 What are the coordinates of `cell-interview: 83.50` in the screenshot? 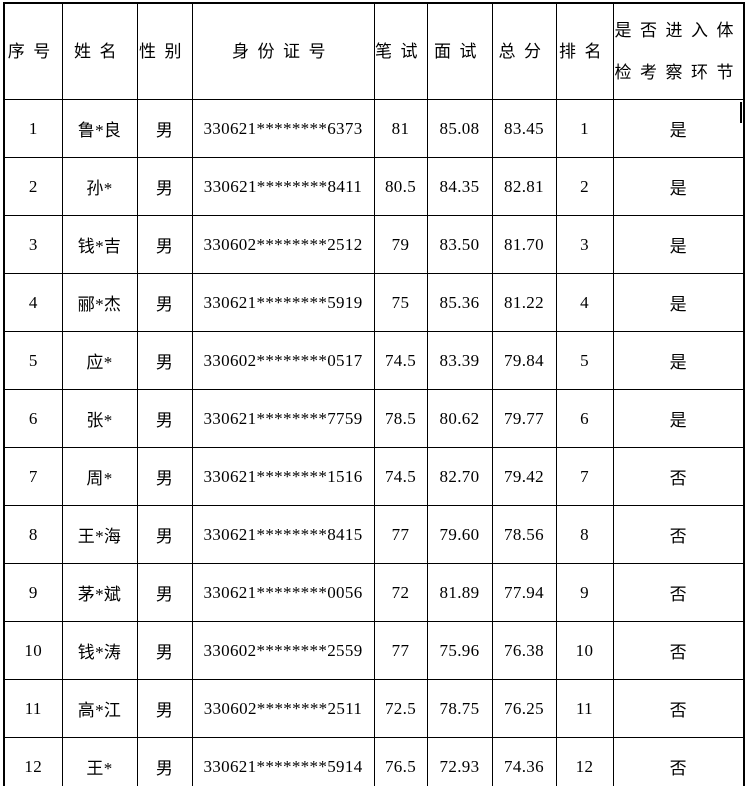 It's located at (459, 244).